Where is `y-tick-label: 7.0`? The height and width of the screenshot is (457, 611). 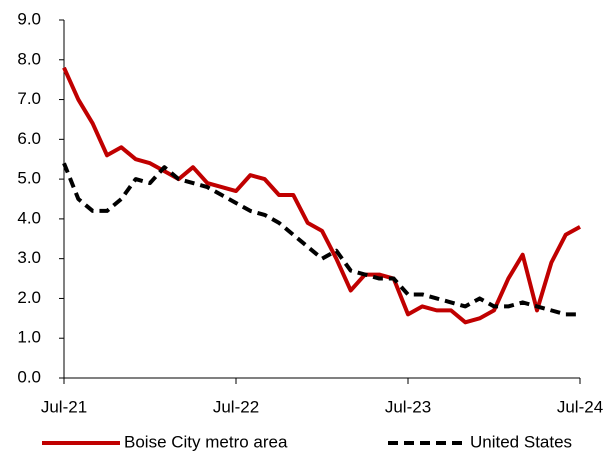
y-tick-label: 7.0 is located at coordinates (29, 98).